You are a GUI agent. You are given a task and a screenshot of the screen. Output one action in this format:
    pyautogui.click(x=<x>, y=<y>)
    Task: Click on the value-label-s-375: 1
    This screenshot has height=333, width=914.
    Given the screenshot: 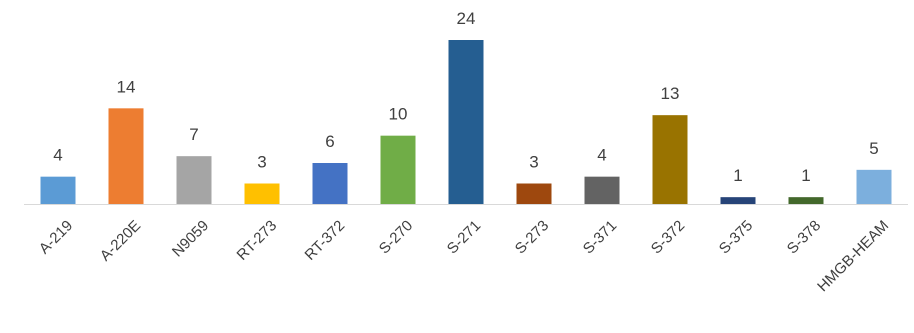 What is the action you would take?
    pyautogui.click(x=737, y=175)
    